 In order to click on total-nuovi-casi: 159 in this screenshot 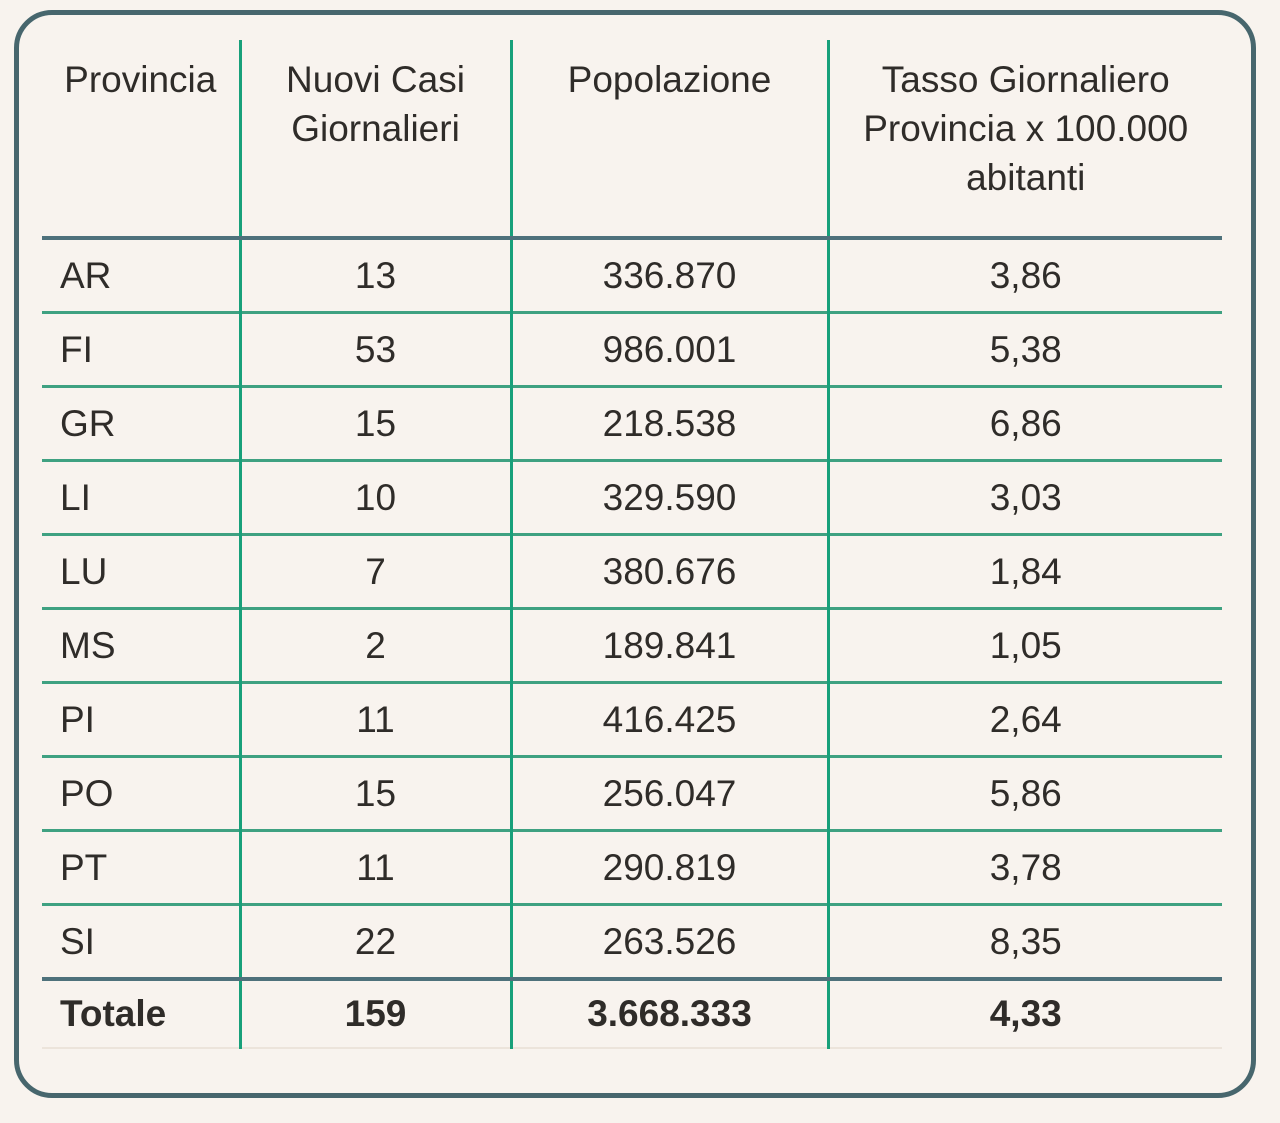, I will do `click(374, 1013)`.